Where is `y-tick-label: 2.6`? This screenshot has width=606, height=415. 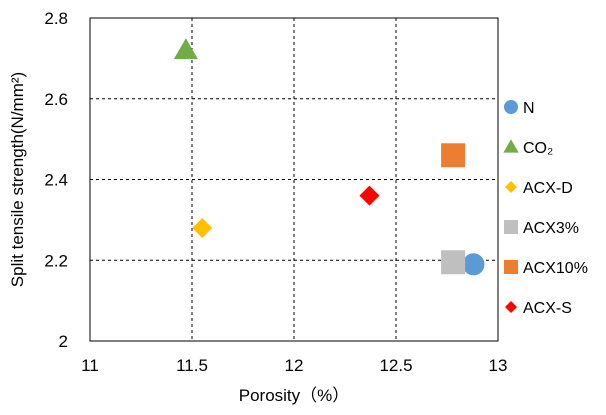 y-tick-label: 2.6 is located at coordinates (56, 99).